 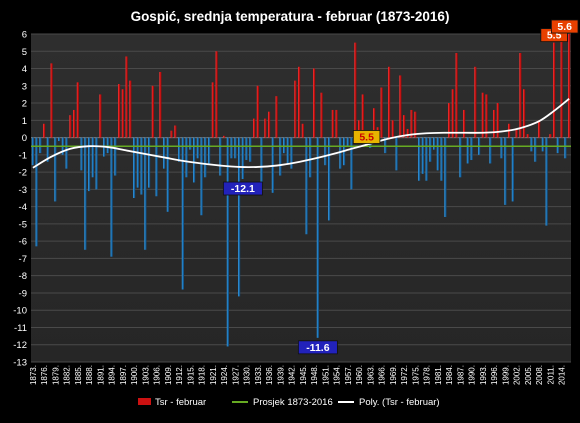 I want to click on x-tick-label: 1891., so click(x=100, y=375).